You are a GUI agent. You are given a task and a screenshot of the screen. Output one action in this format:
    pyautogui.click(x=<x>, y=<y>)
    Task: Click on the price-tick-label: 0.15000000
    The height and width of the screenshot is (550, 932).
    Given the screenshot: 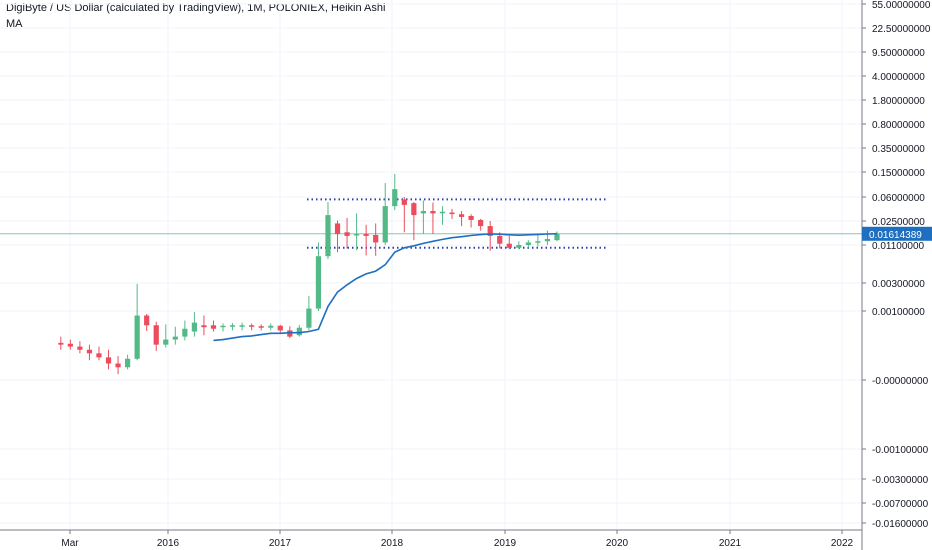 What is the action you would take?
    pyautogui.click(x=898, y=173)
    